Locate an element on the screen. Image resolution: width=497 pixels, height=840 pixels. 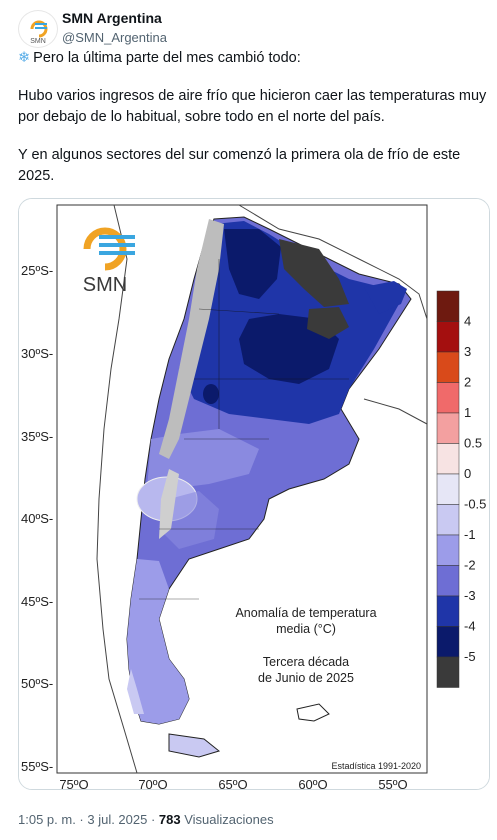
map-period-line1: Tercera década is located at coordinates (306, 662).